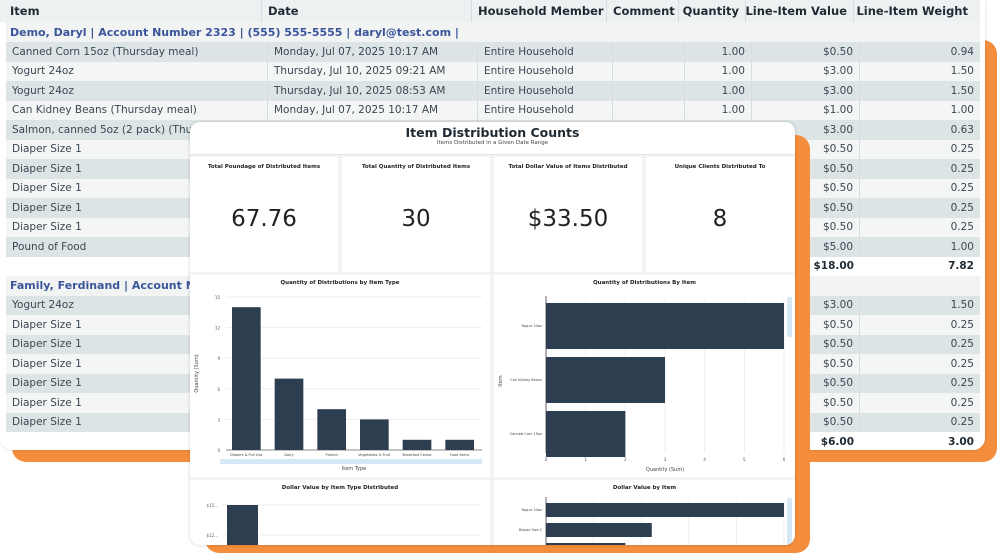  What do you see at coordinates (644, 488) in the screenshot?
I see `chart-title: Dollar Value by Item` at bounding box center [644, 488].